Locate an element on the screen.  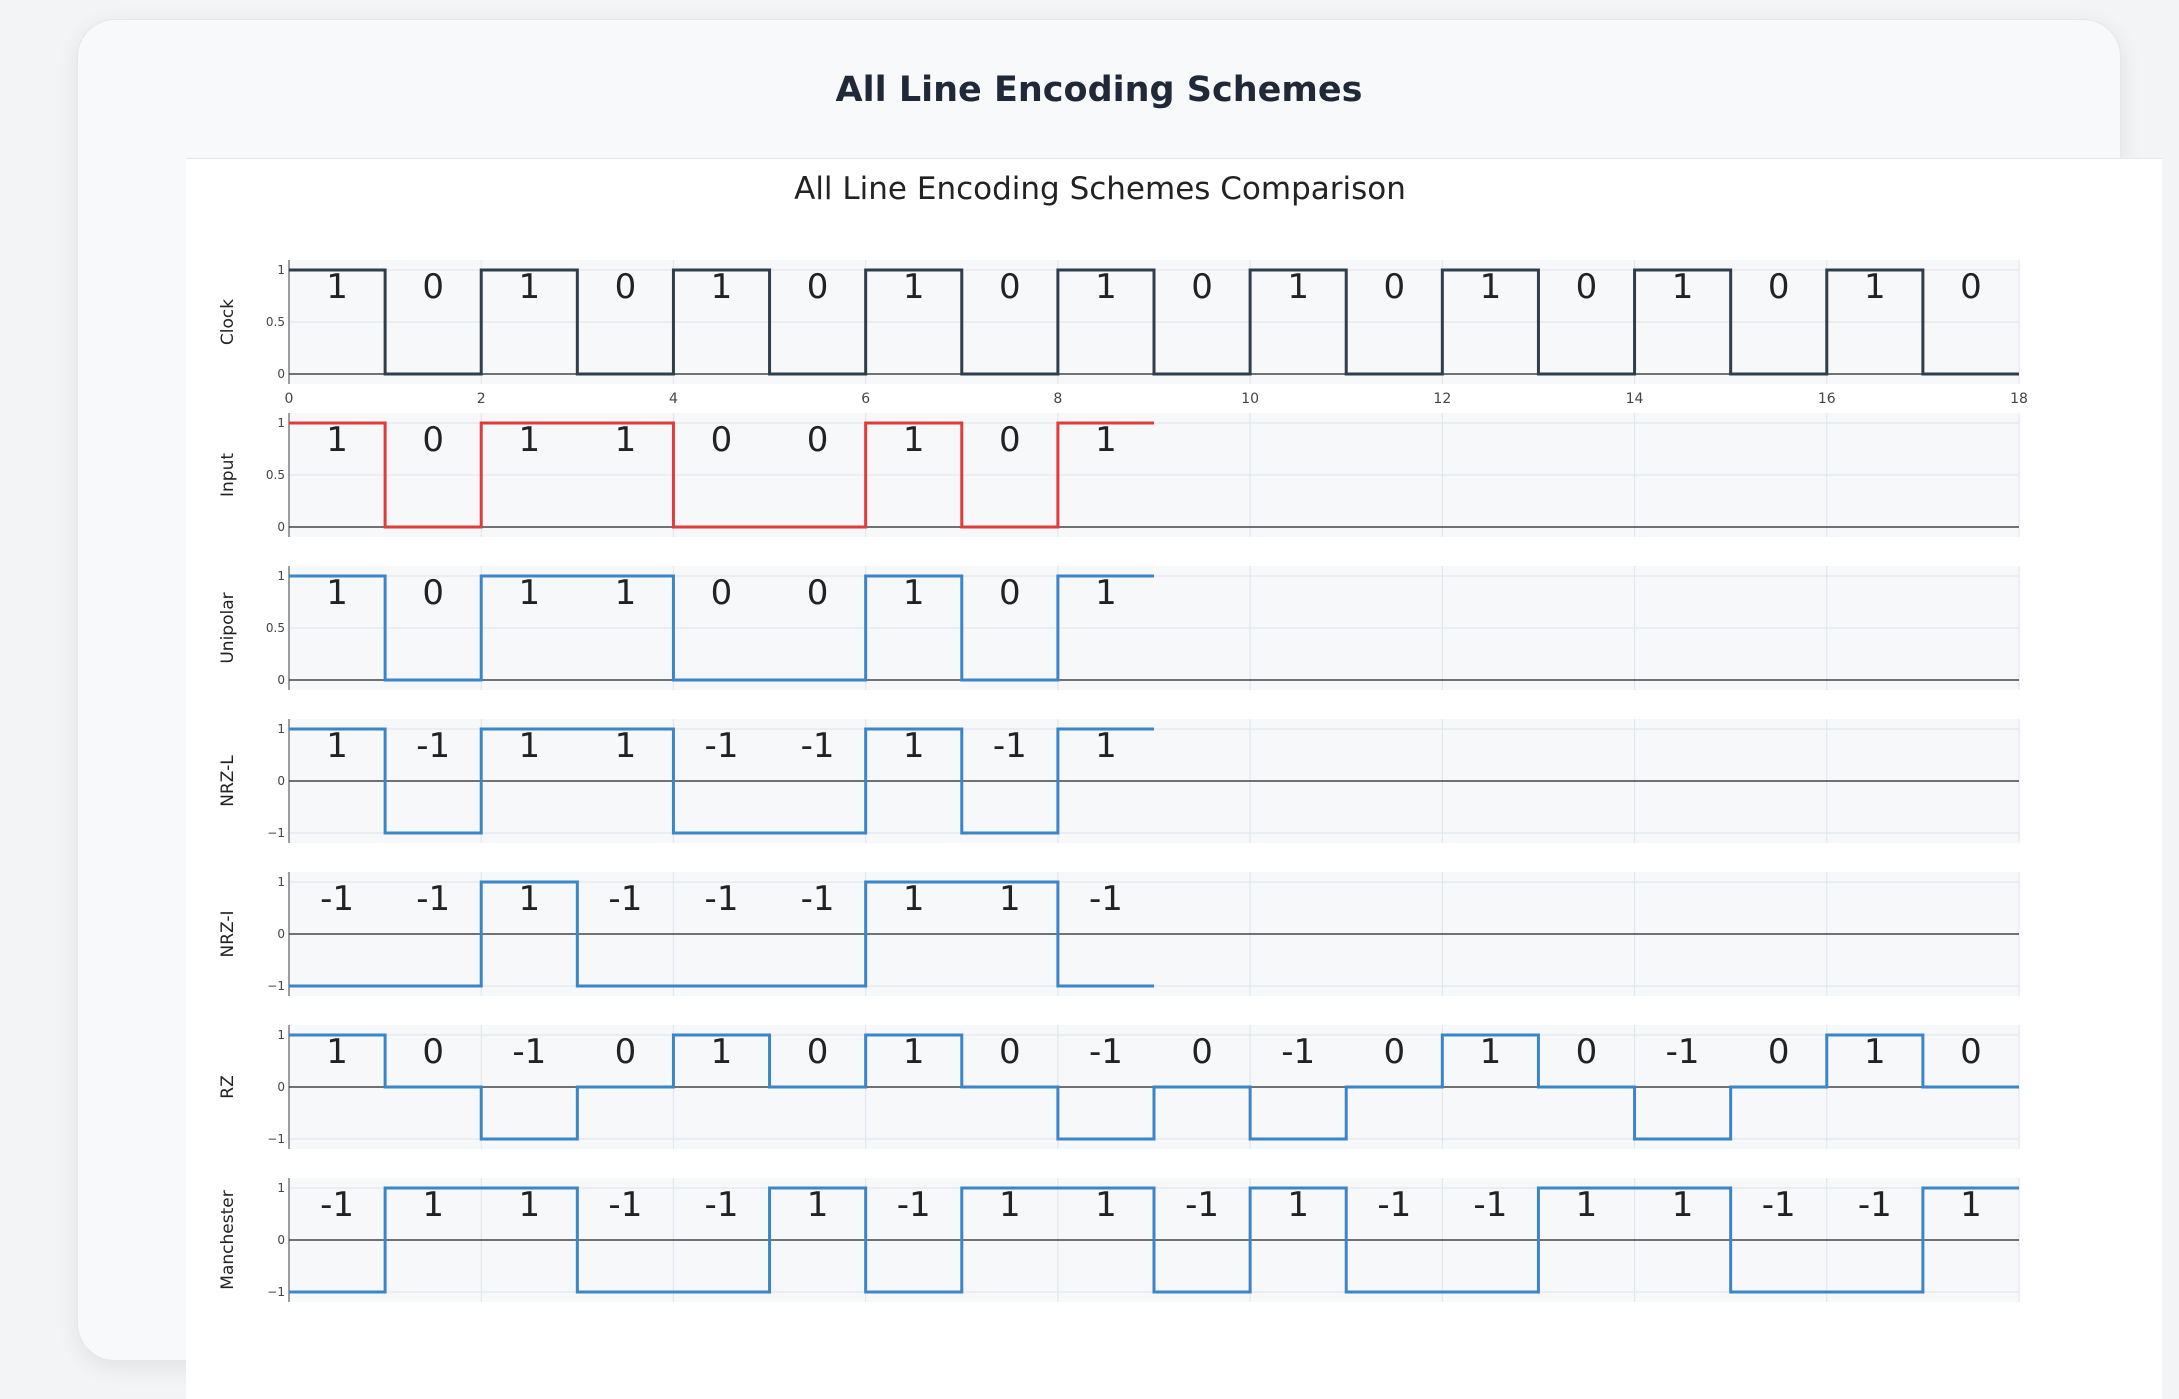
manchester-ytick-label: 0 is located at coordinates (281, 1240).